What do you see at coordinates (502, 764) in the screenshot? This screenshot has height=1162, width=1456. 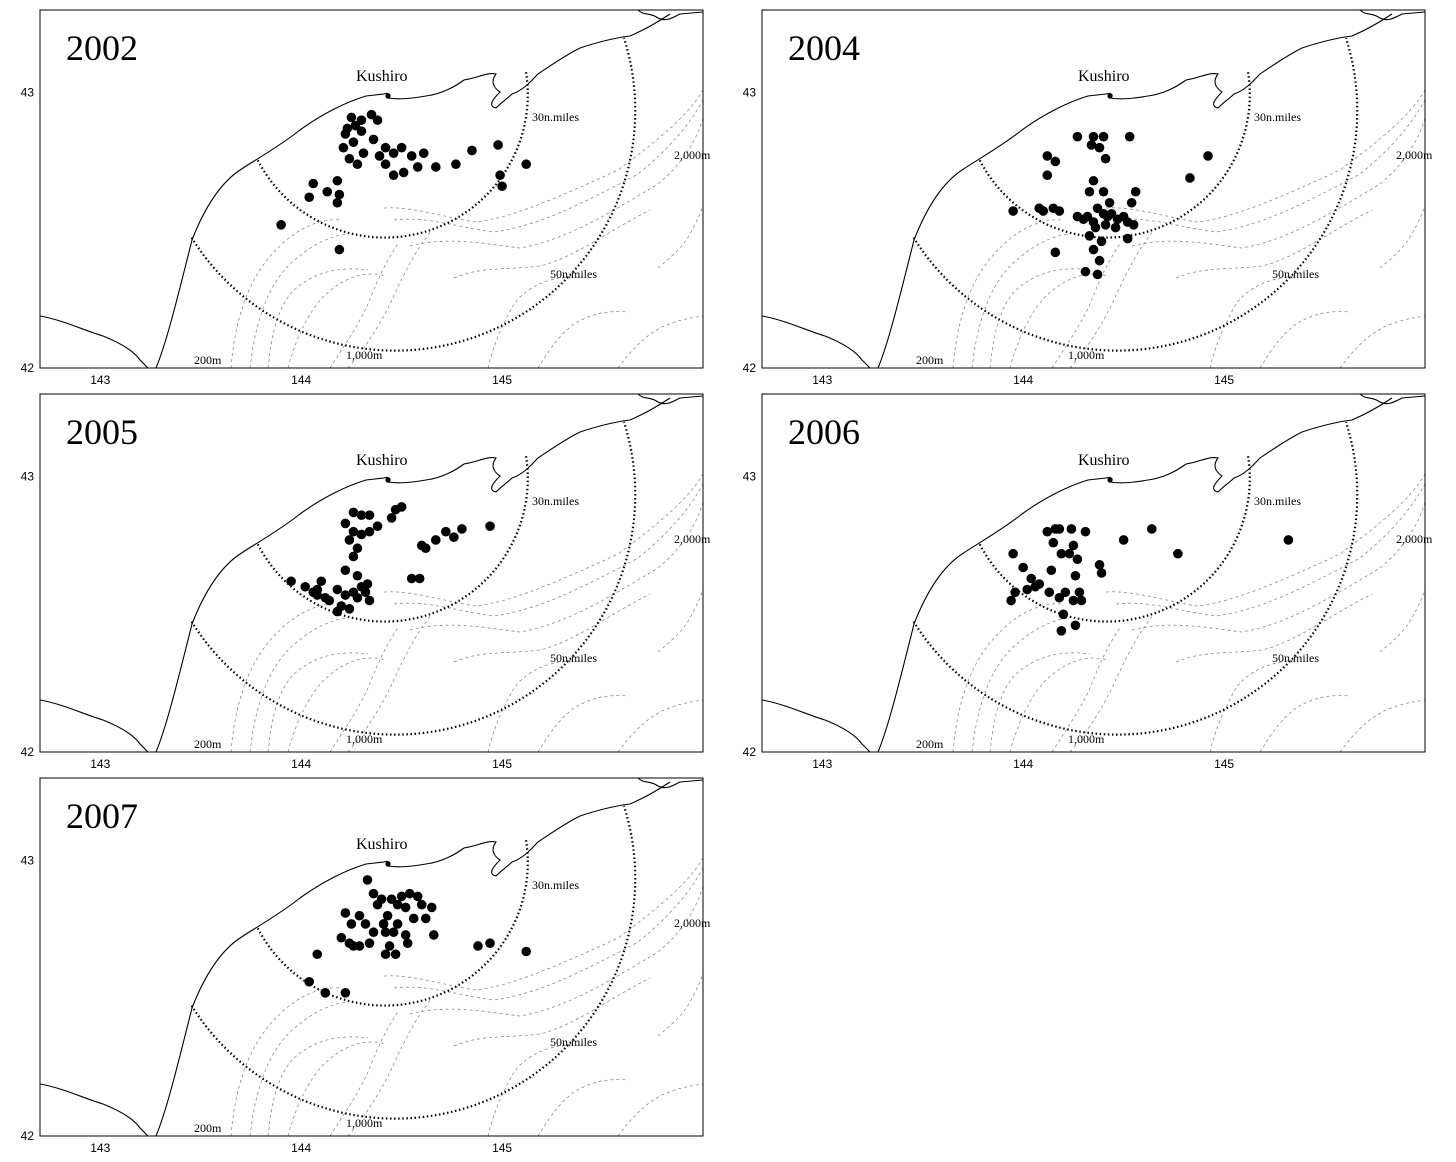 I see `x-tick-label: 145` at bounding box center [502, 764].